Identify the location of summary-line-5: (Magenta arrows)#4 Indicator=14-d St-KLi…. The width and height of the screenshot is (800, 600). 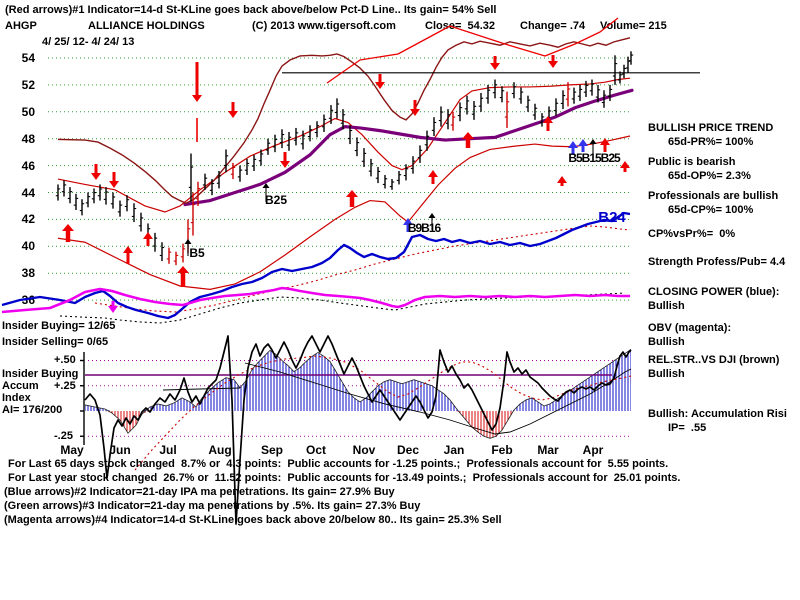
(253, 520).